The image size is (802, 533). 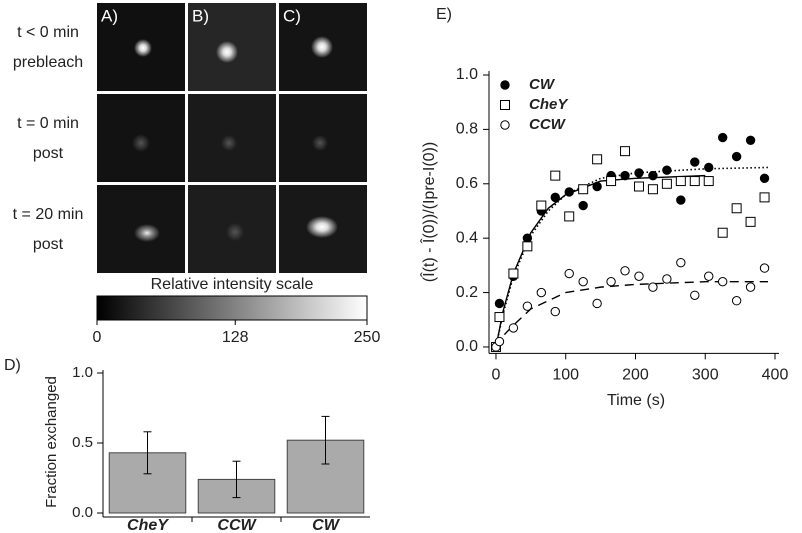 I want to click on legend-label: CCW, so click(x=548, y=124).